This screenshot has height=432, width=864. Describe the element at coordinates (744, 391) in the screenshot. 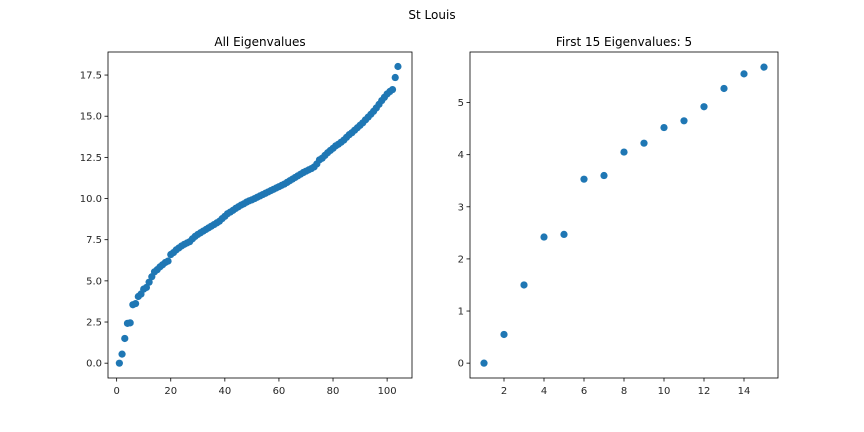

I see `x-tick-label: 14` at that location.